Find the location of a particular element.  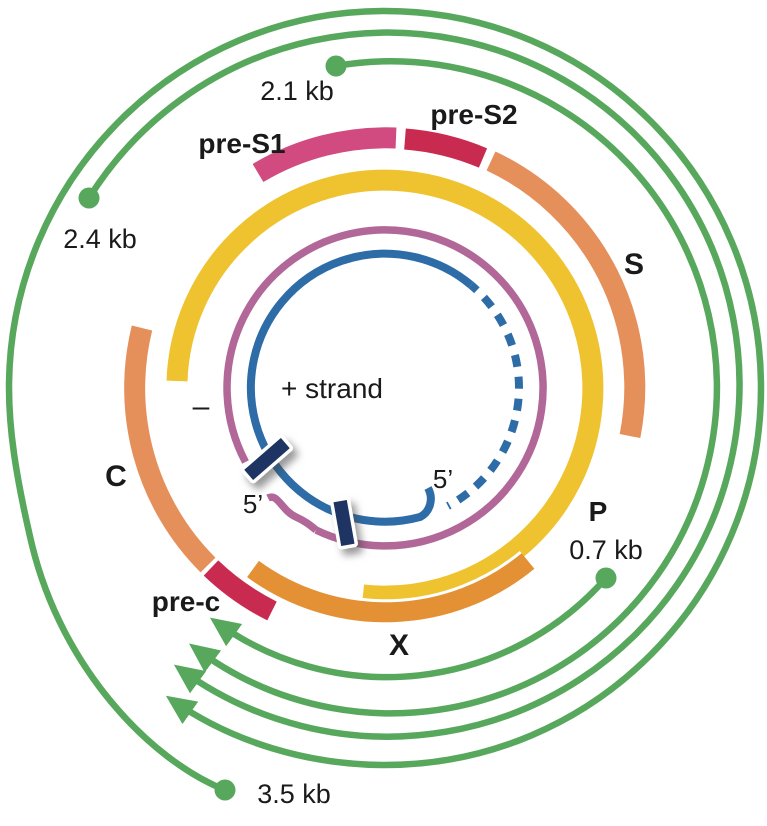

label-0.7kb: 0.7 kb is located at coordinates (606, 550).